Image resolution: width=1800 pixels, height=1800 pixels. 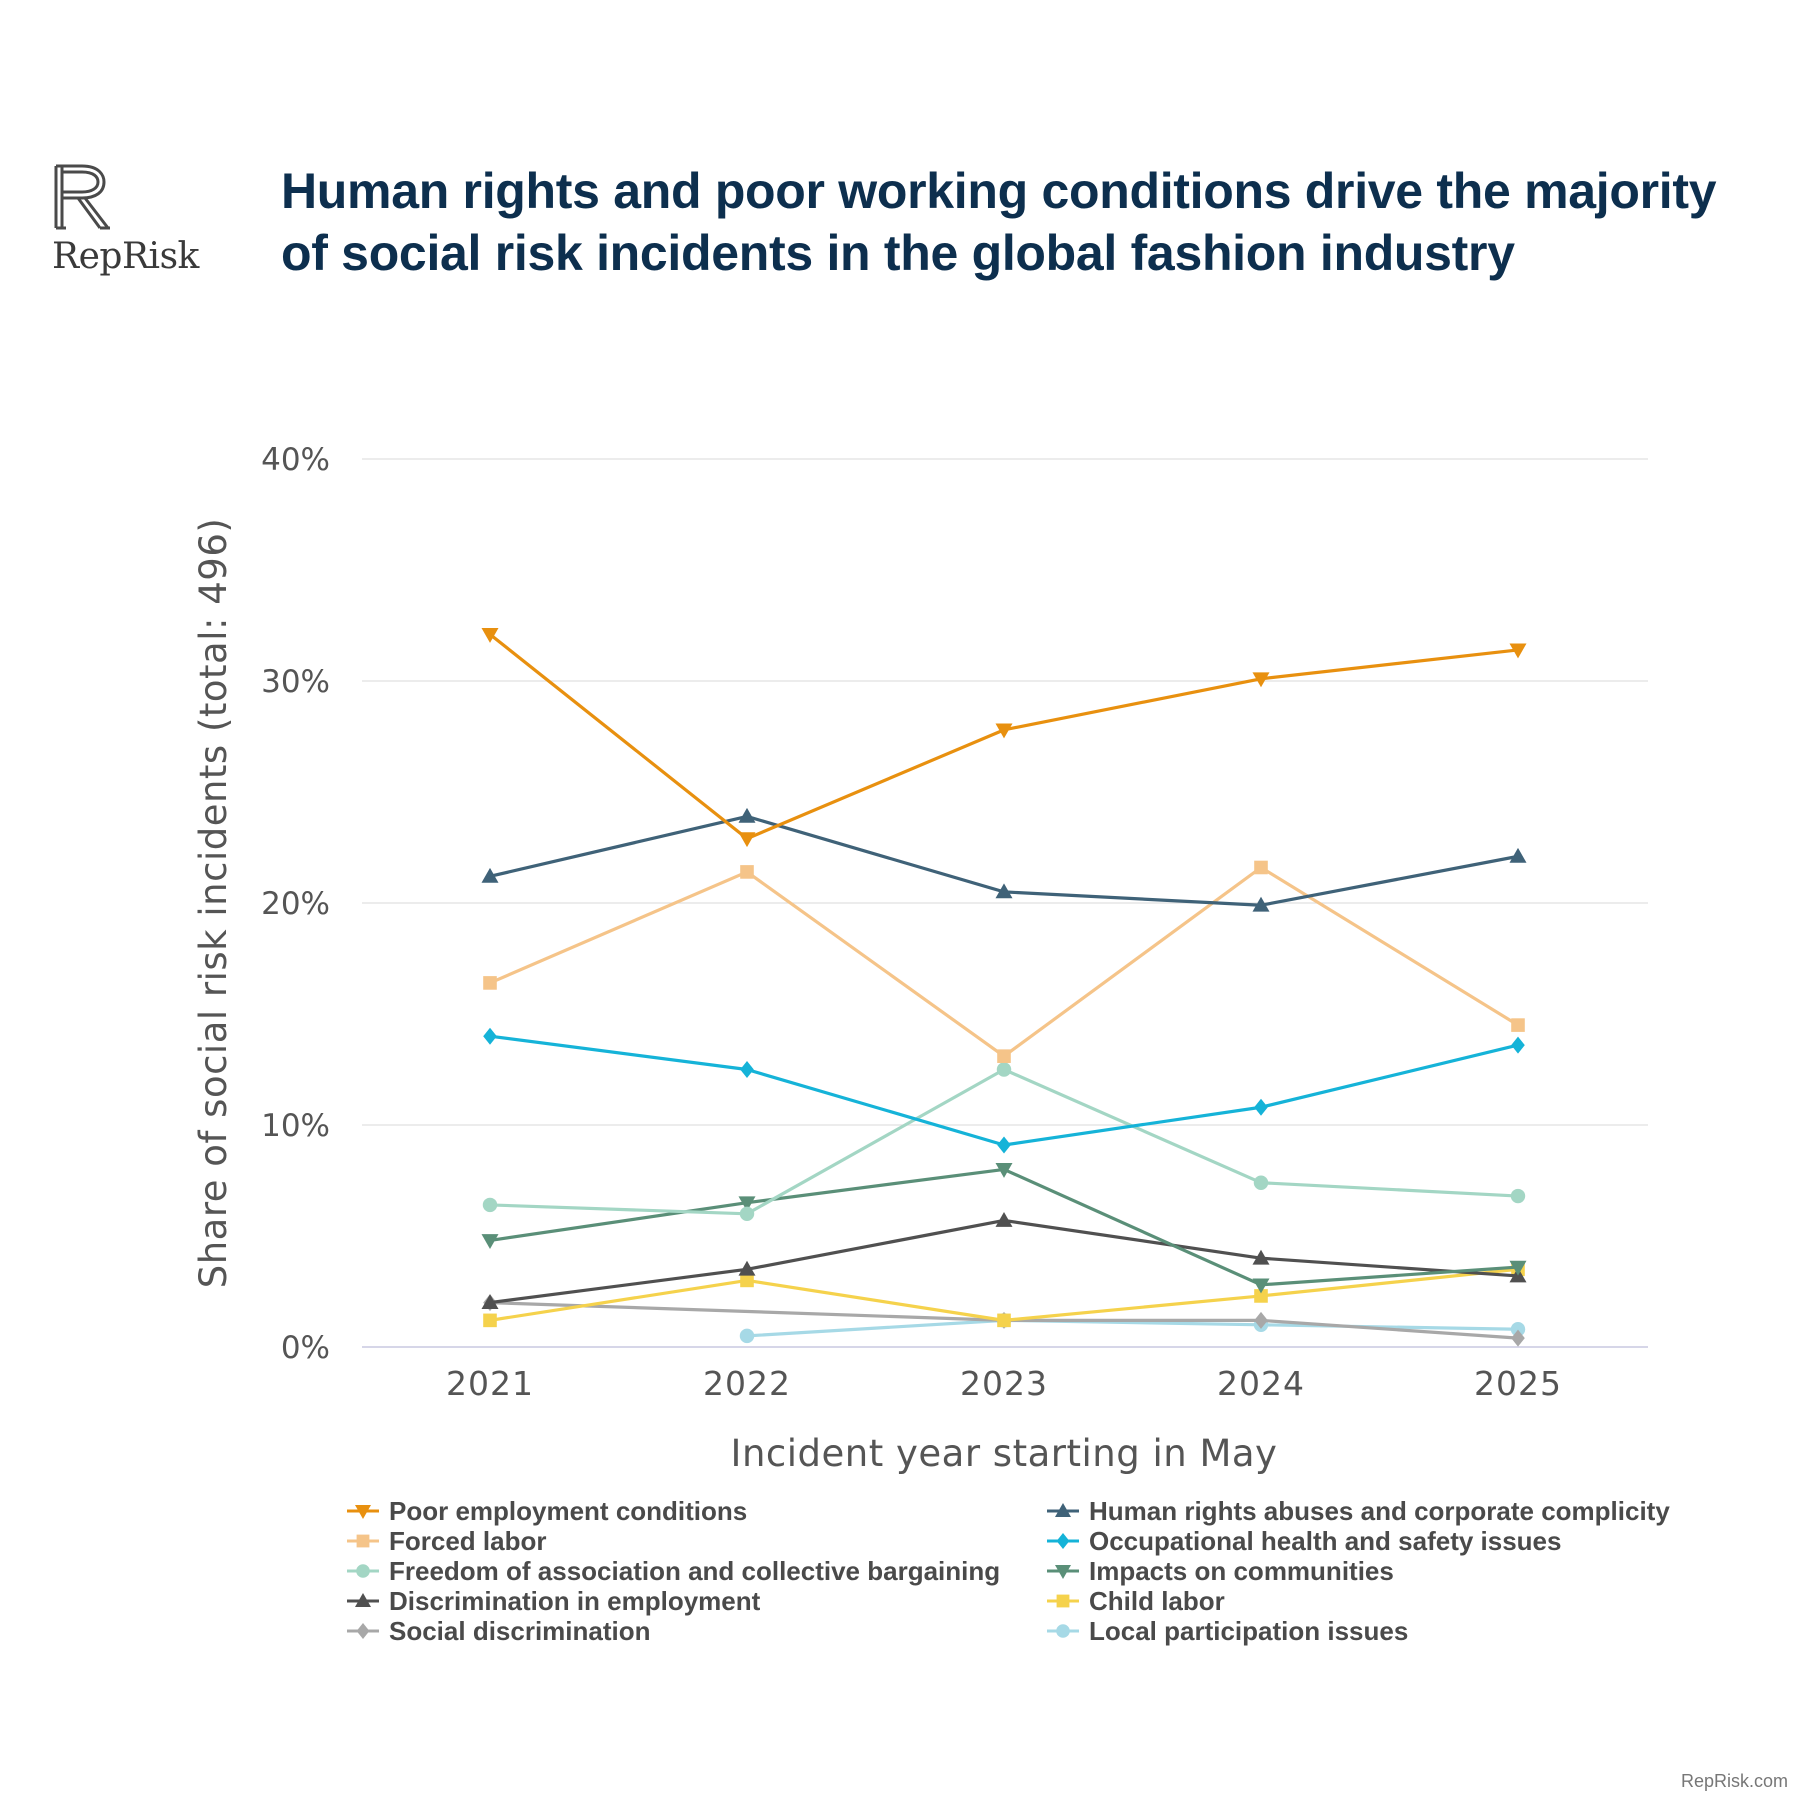 What do you see at coordinates (1518, 1383) in the screenshot?
I see `x-tick-label: 2025` at bounding box center [1518, 1383].